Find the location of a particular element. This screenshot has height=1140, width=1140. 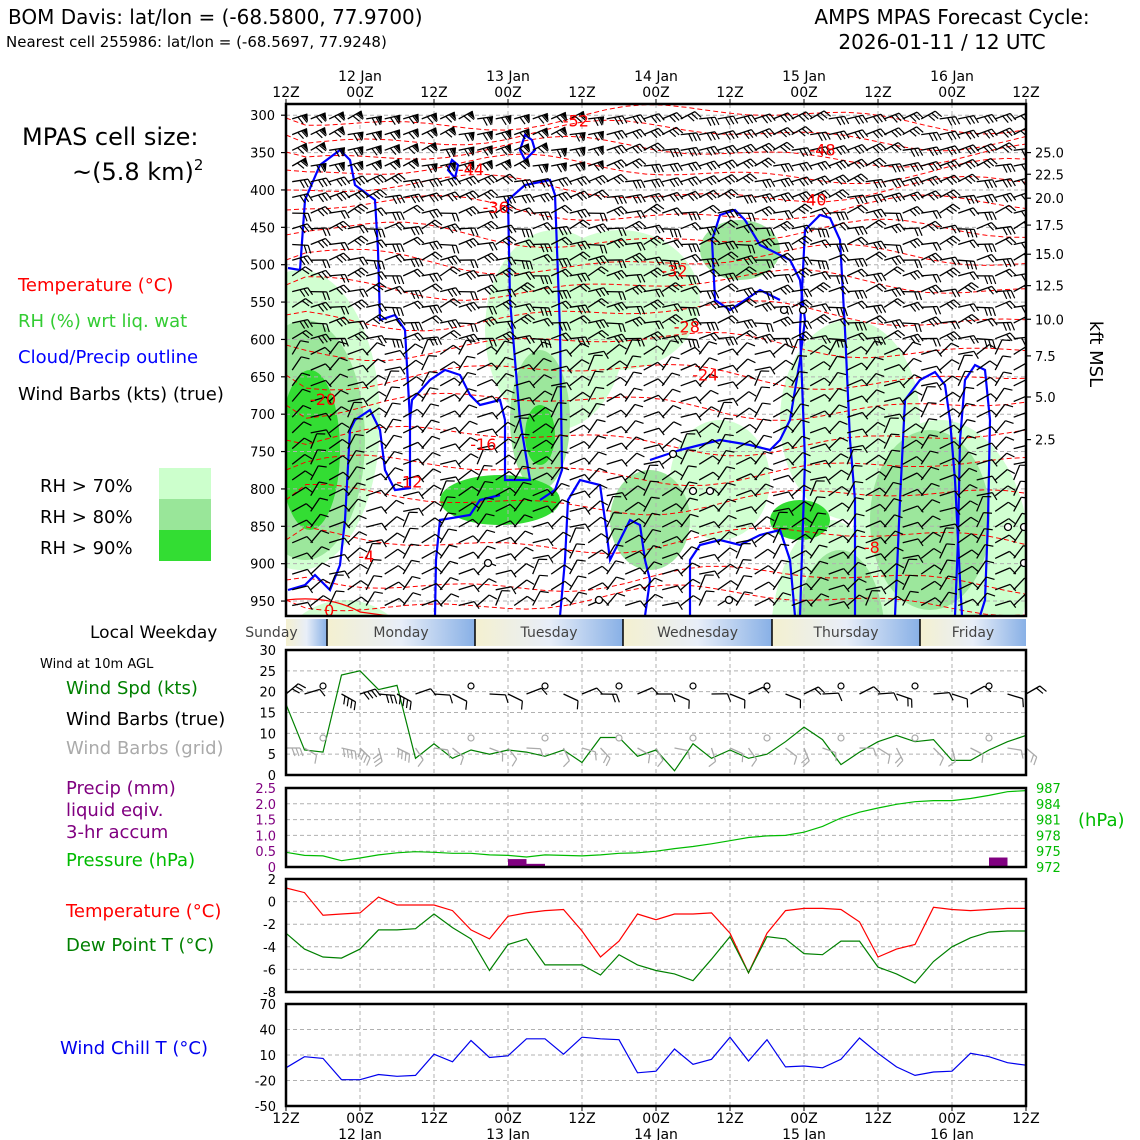

upper-wind-barb-289-shaft is located at coordinates (466, 228).